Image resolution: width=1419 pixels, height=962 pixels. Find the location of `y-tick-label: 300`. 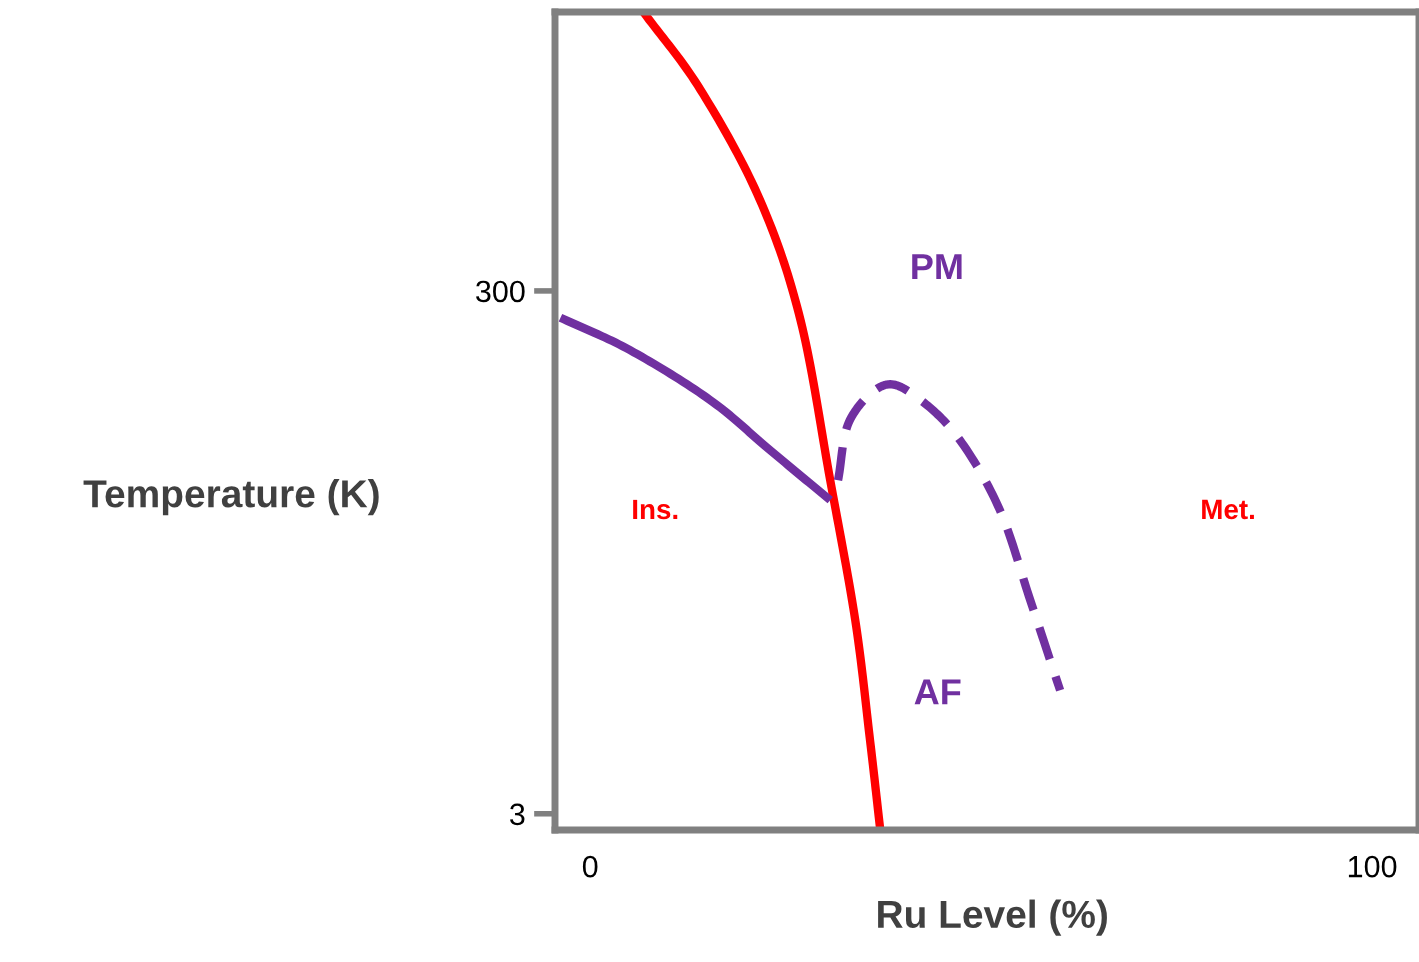

y-tick-label: 300 is located at coordinates (500, 291).